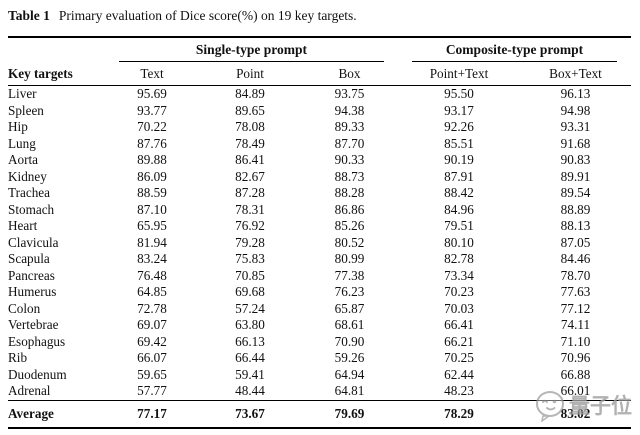  Describe the element at coordinates (349, 413) in the screenshot. I see `average-box-value: 79.69` at that location.